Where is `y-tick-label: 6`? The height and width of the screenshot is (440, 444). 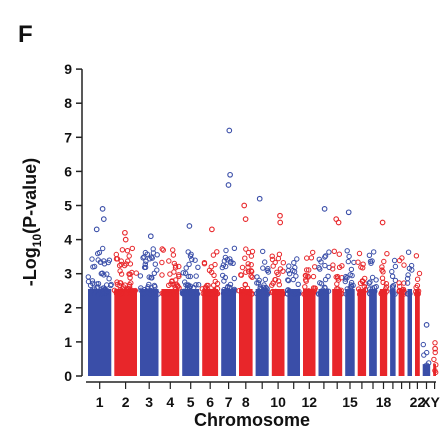 y-tick-label: 6 is located at coordinates (68, 171).